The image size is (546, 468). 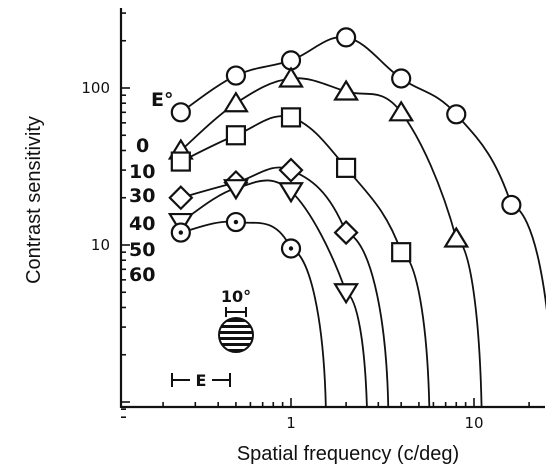 I want to click on legend-label-30: 30, so click(x=142, y=196).